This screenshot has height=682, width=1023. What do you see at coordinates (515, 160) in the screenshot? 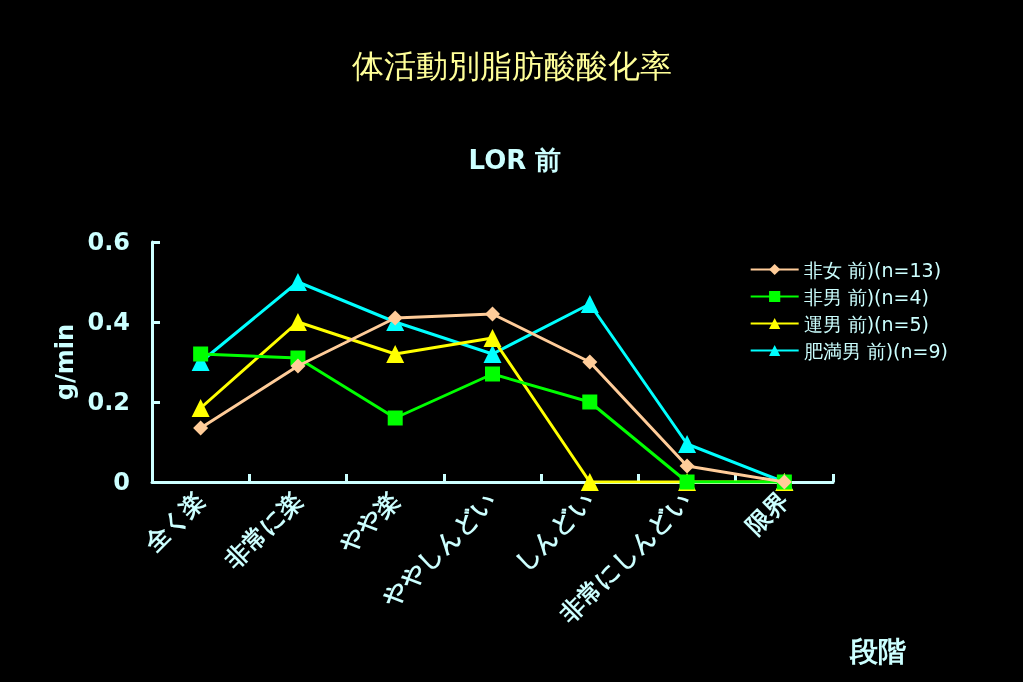
I see `chart-subtitle: LOR 前` at bounding box center [515, 160].